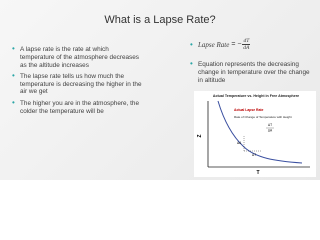 Image resolution: width=320 pixels, height=240 pixels. What do you see at coordinates (239, 143) in the screenshot?
I see `delta-a: ΔA` at bounding box center [239, 143].